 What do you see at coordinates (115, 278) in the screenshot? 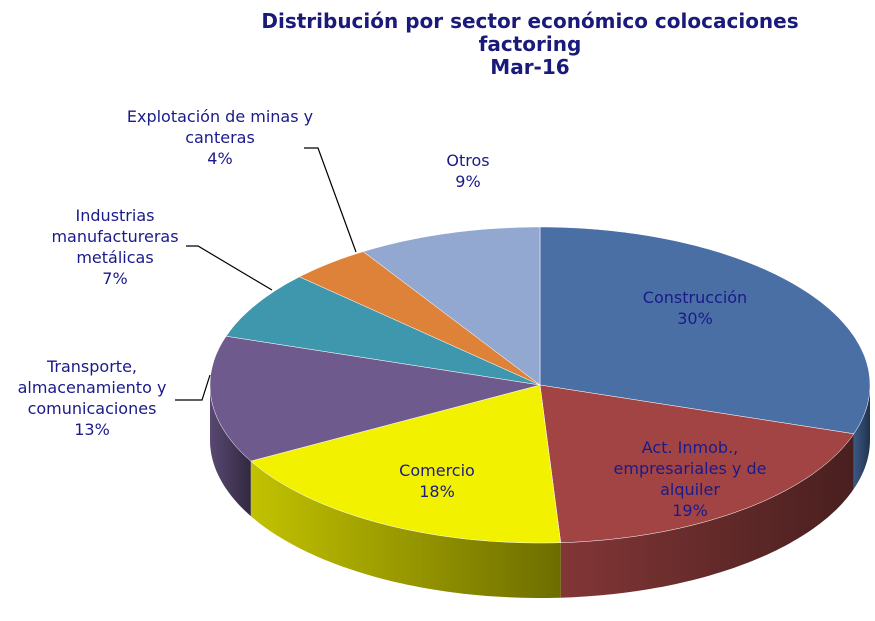
I see `slice-value-label: 7%` at bounding box center [115, 278].